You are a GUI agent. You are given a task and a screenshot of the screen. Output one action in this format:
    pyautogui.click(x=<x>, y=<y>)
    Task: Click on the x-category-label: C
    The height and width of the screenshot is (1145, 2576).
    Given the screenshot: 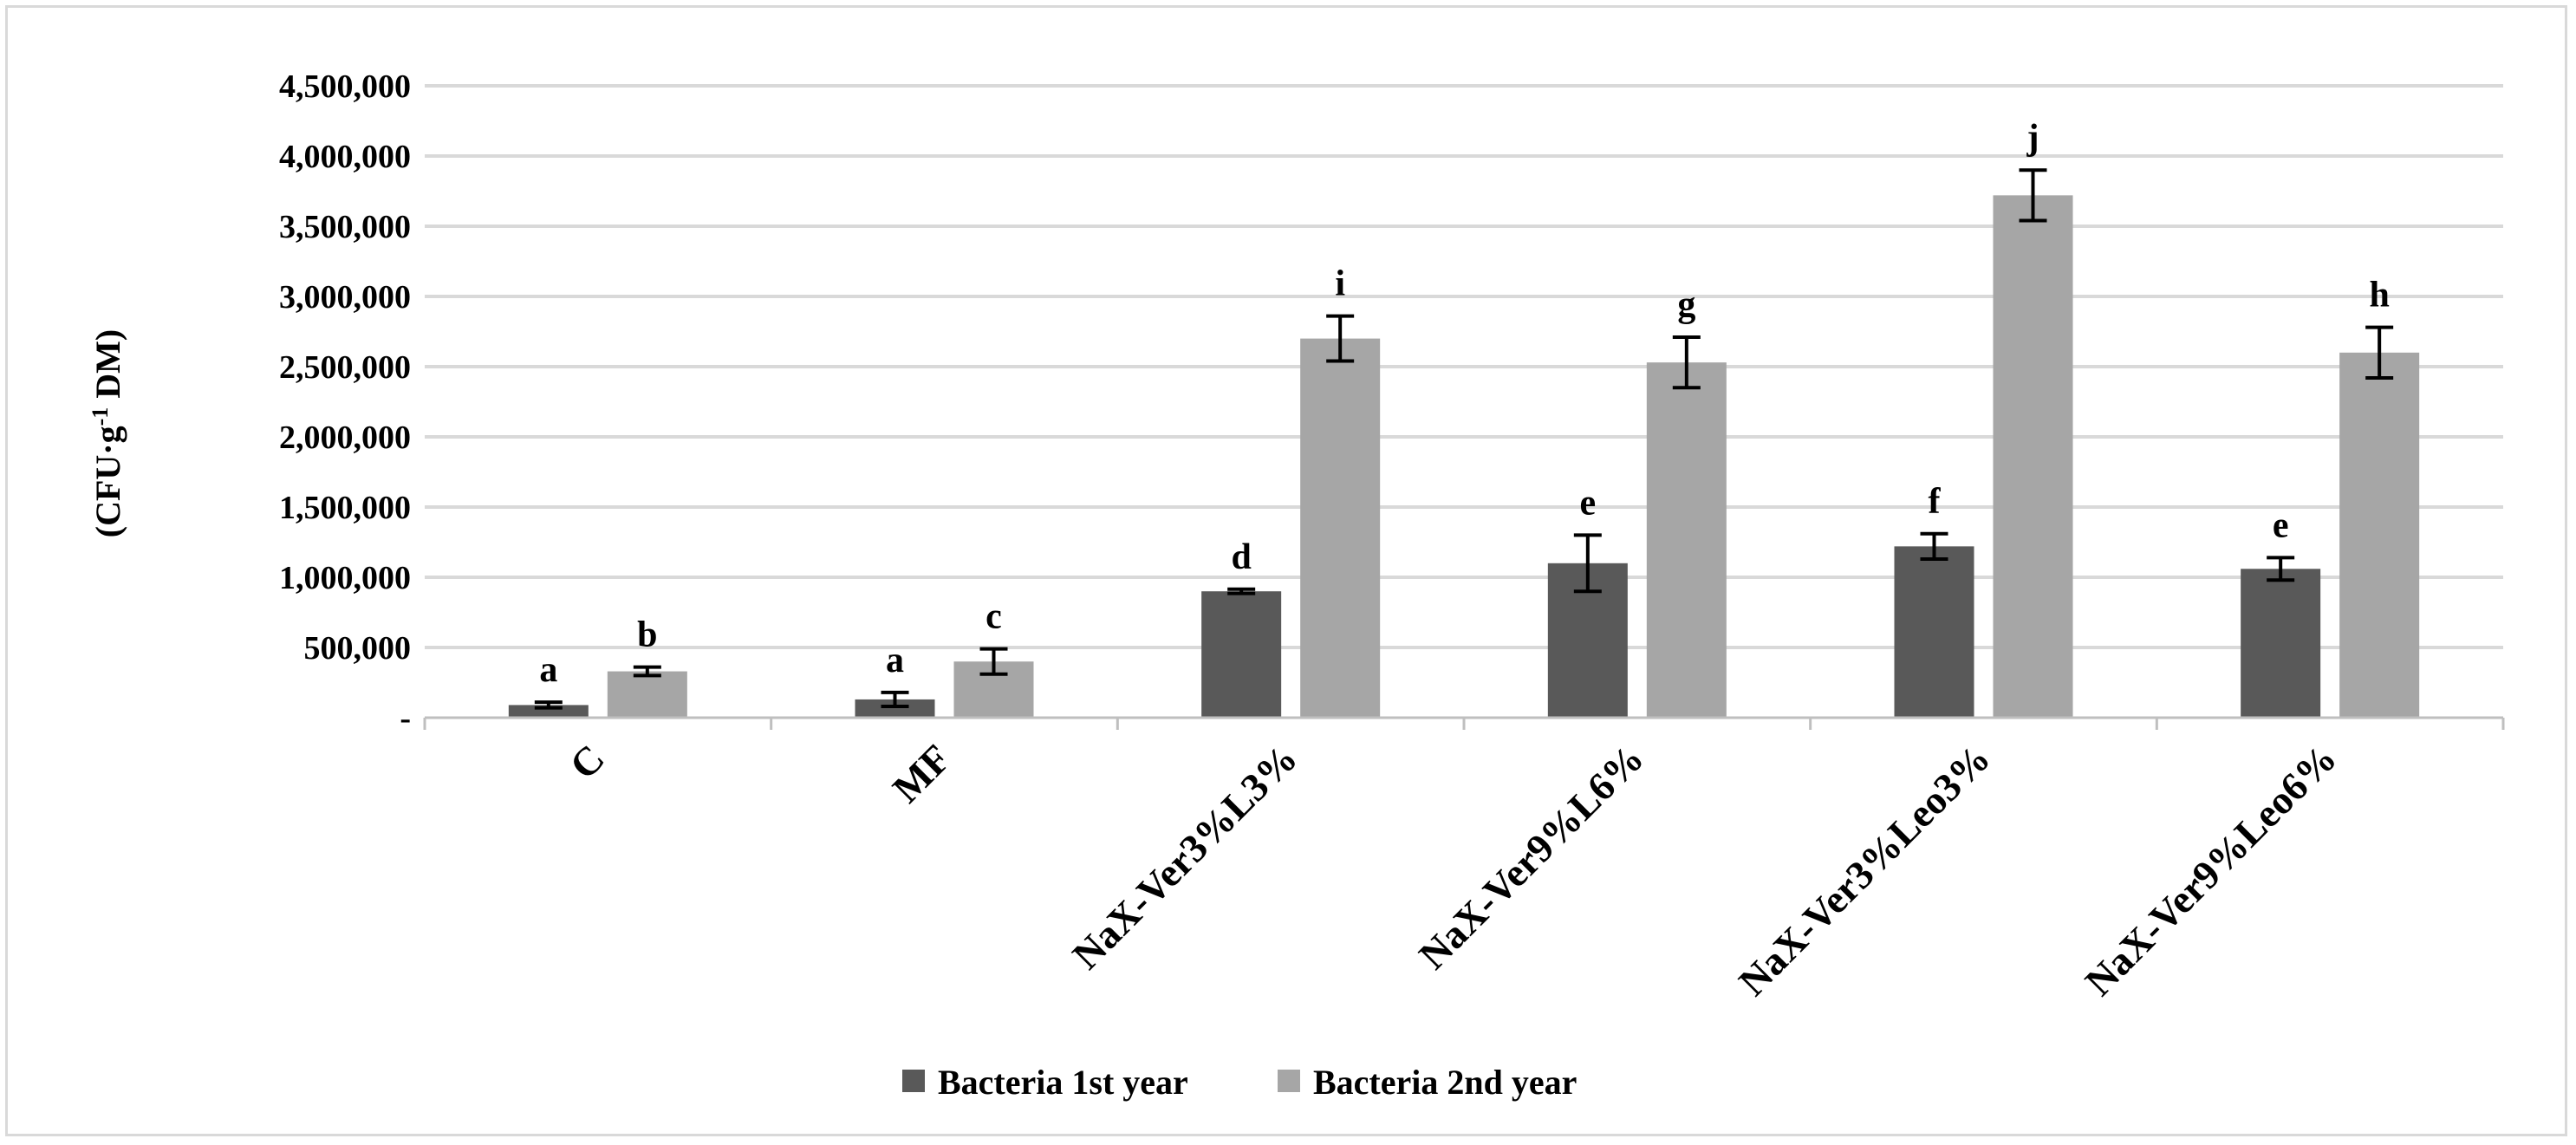 What is the action you would take?
    pyautogui.click(x=587, y=762)
    